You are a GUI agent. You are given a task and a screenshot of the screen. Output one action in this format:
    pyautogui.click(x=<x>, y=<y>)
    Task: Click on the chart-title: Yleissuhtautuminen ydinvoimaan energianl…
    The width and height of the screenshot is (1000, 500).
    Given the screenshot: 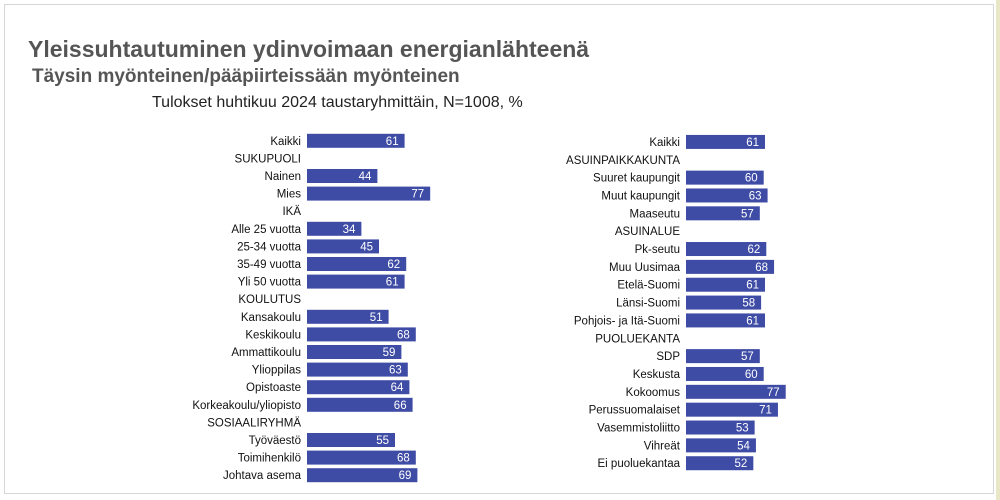 What is the action you would take?
    pyautogui.click(x=309, y=49)
    